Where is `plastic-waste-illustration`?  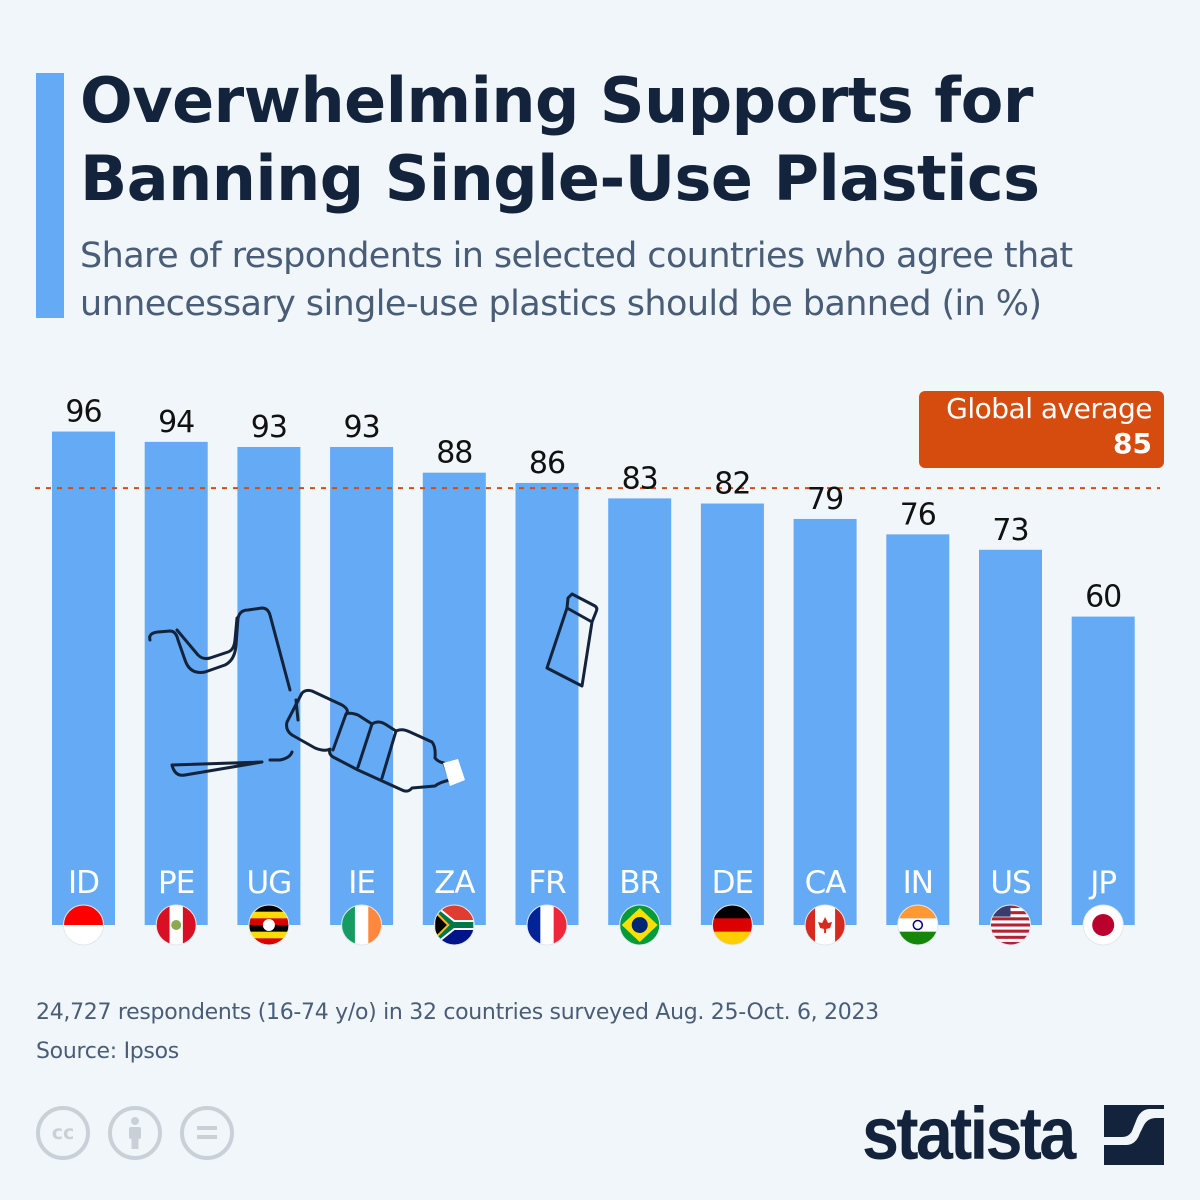 plastic-waste-illustration is located at coordinates (373, 692).